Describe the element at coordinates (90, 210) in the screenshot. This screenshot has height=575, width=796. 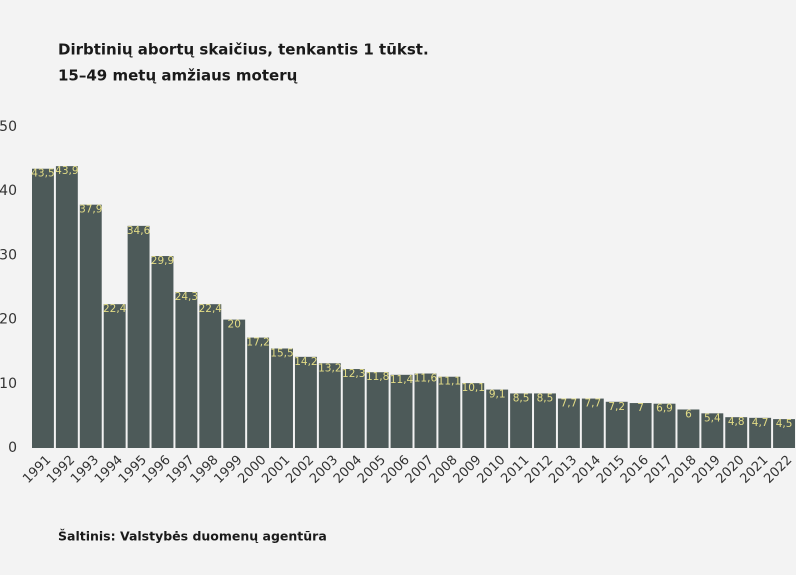
I see `value-label: 37,9` at that location.